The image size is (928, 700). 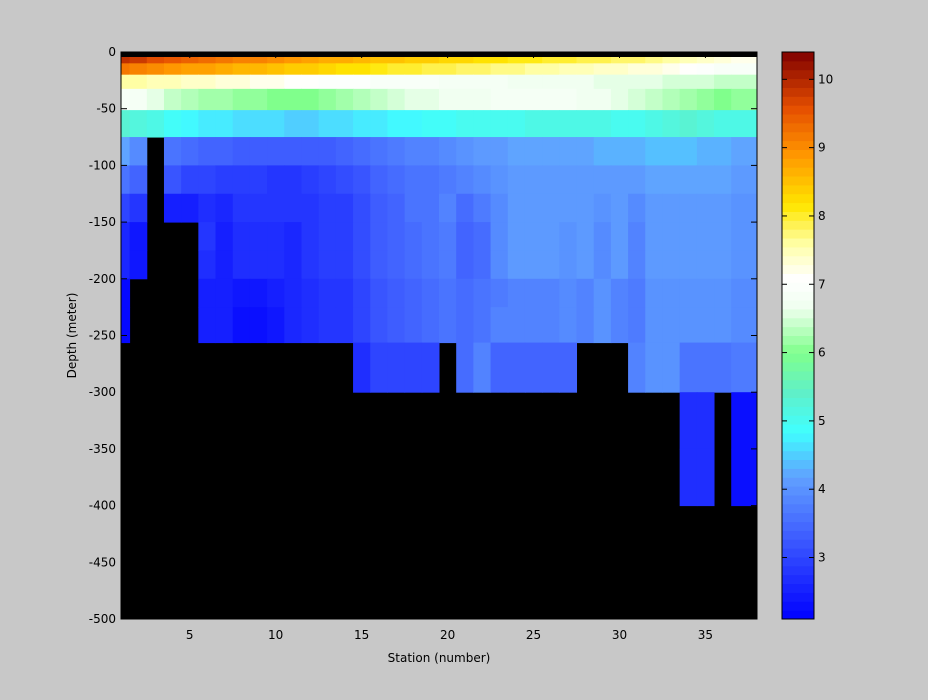 I want to click on y-tick-label: -100, so click(x=102, y=165).